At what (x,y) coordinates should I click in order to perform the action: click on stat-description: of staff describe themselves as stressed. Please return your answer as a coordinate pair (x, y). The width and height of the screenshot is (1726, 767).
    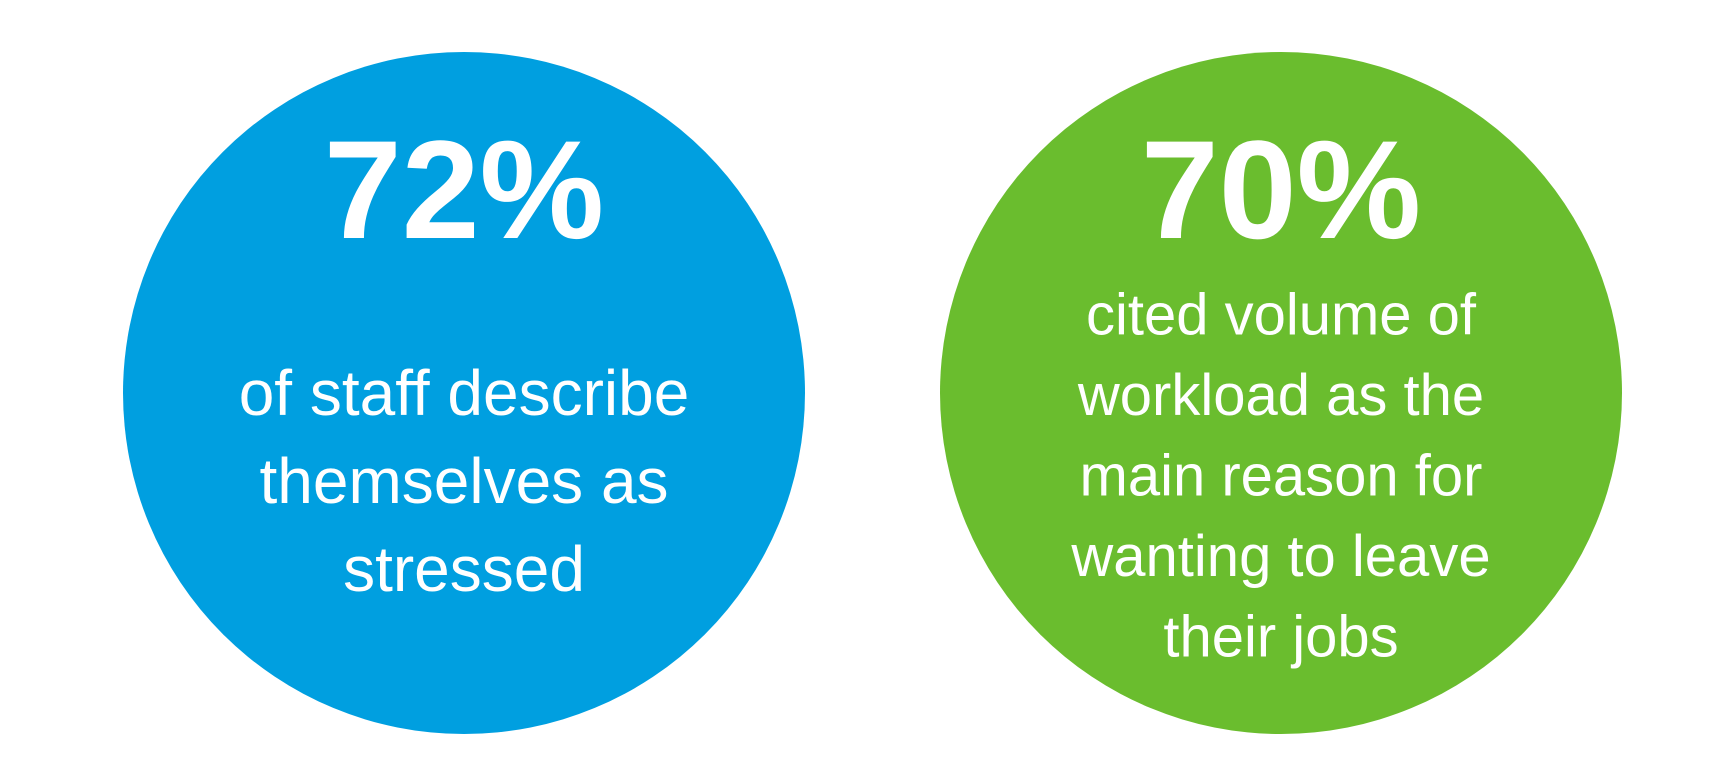
    Looking at the image, I should click on (464, 481).